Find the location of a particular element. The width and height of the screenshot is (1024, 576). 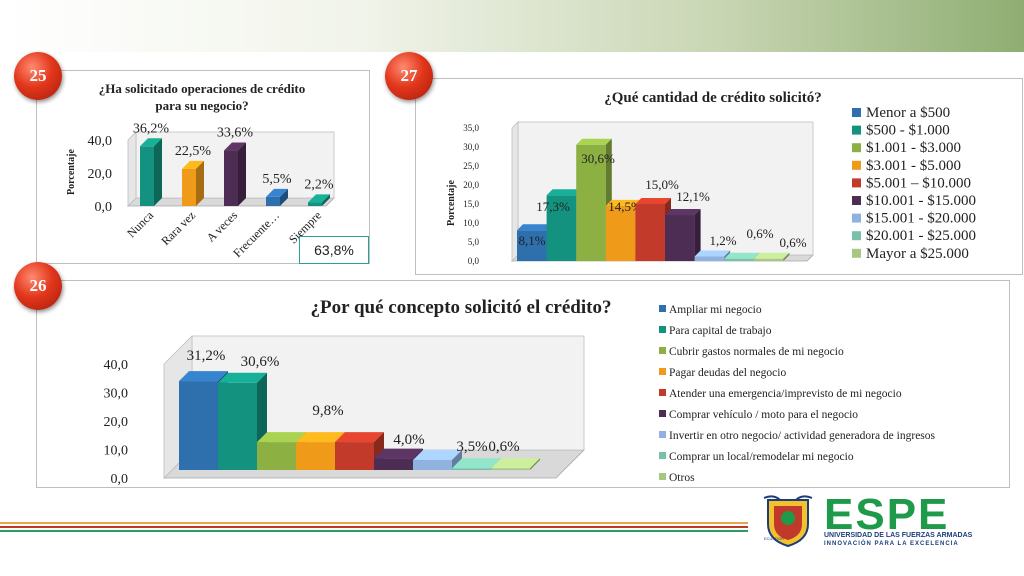

x-tick-label: A veces is located at coordinates (222, 226).